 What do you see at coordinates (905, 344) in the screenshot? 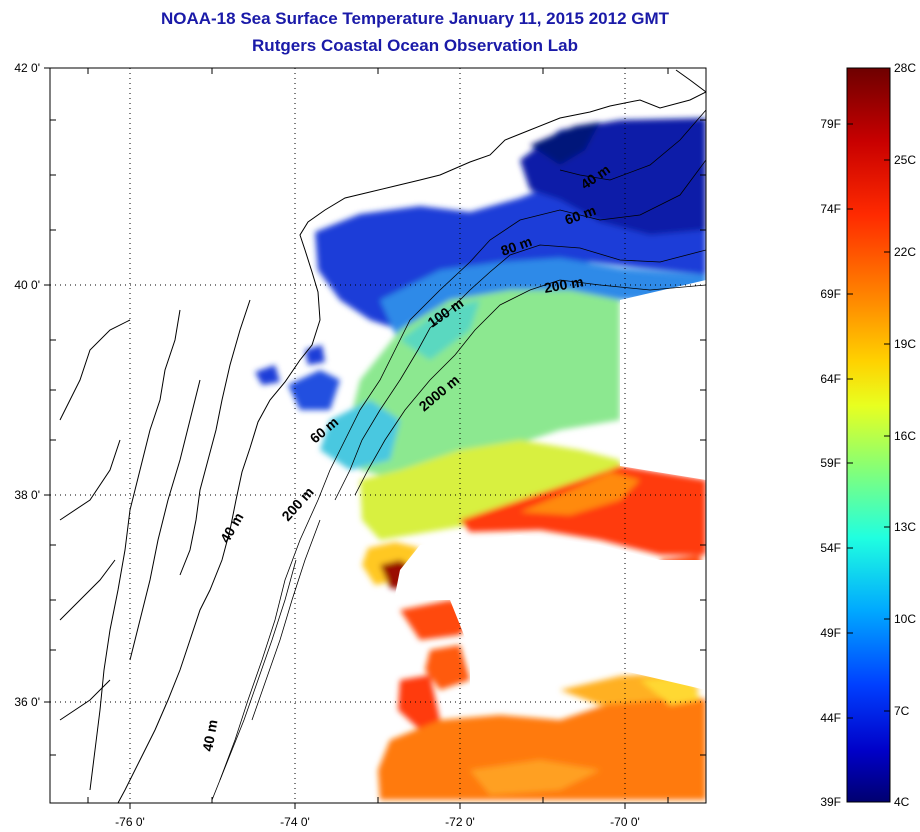
I see `colorbar-c-label: 19C` at bounding box center [905, 344].